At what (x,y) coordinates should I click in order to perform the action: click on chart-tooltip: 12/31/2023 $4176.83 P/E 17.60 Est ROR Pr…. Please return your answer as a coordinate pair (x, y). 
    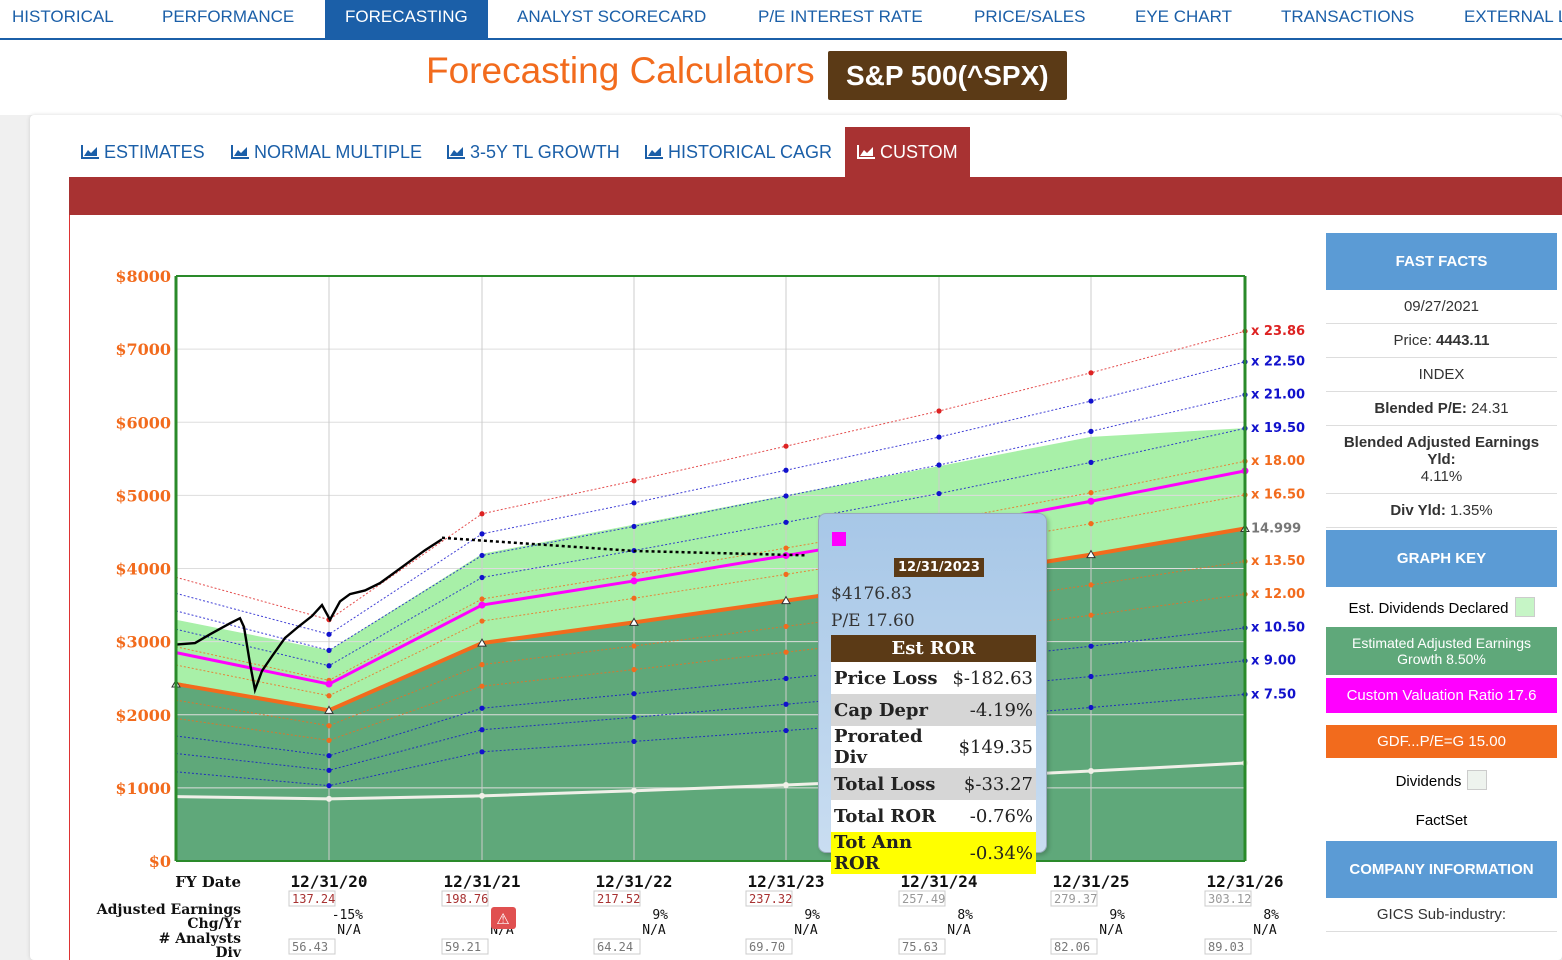
    Looking at the image, I should click on (932, 693).